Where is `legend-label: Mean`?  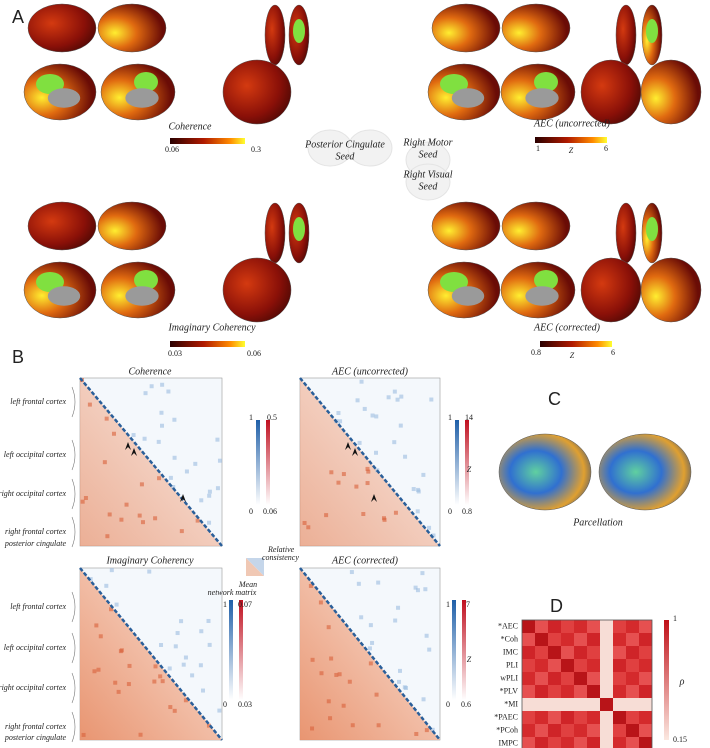 legend-label: Mean is located at coordinates (247, 584).